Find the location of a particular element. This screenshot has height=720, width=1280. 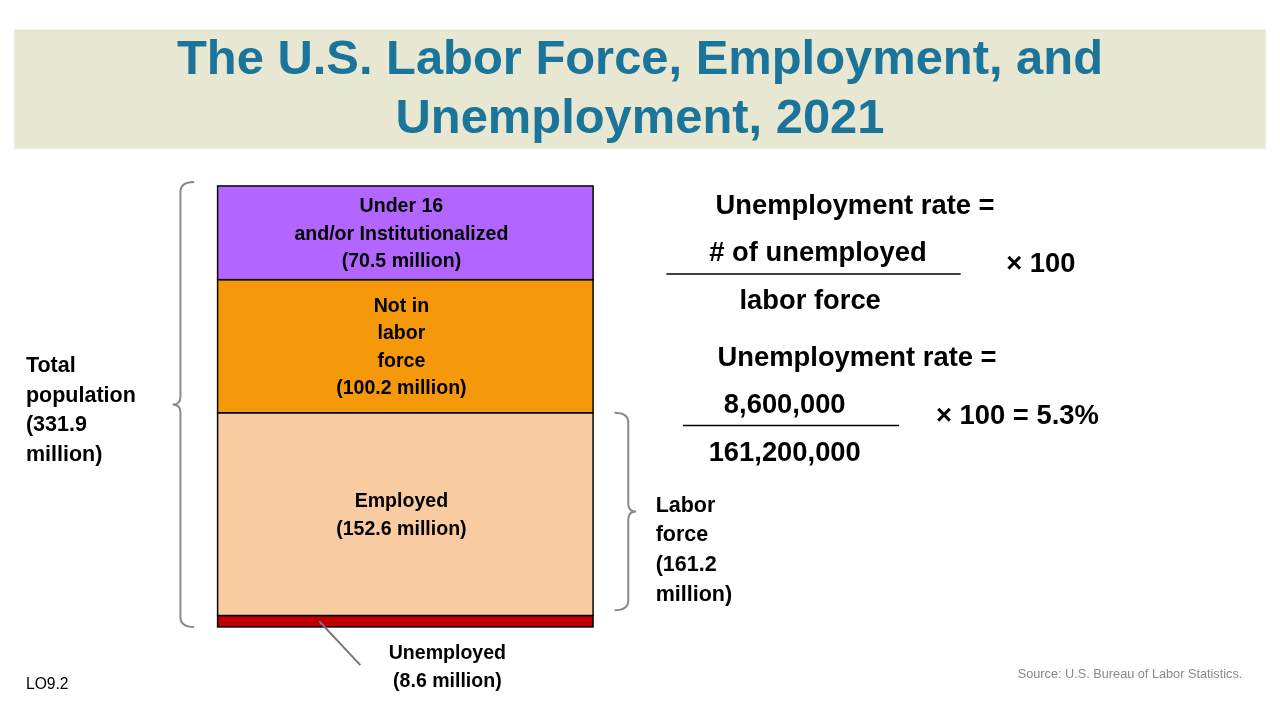

series-label: Employed is located at coordinates (401, 500).